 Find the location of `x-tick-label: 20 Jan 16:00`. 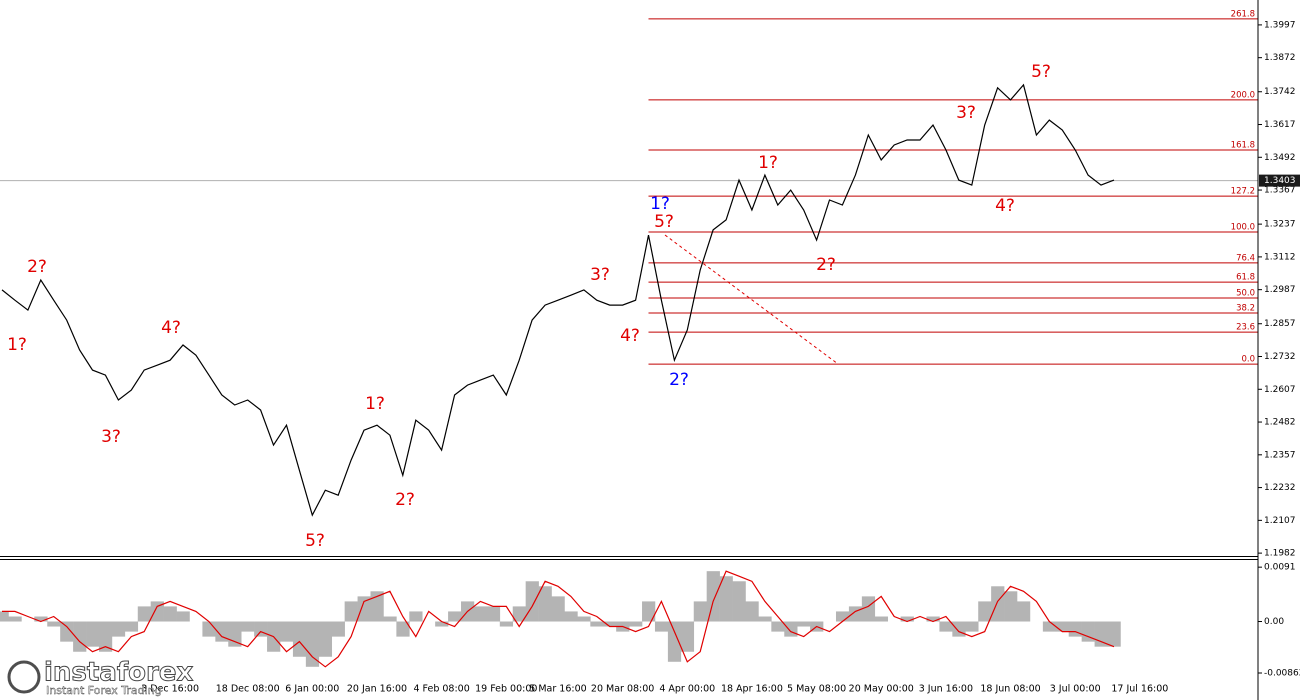

x-tick-label: 20 Jan 16:00 is located at coordinates (377, 689).